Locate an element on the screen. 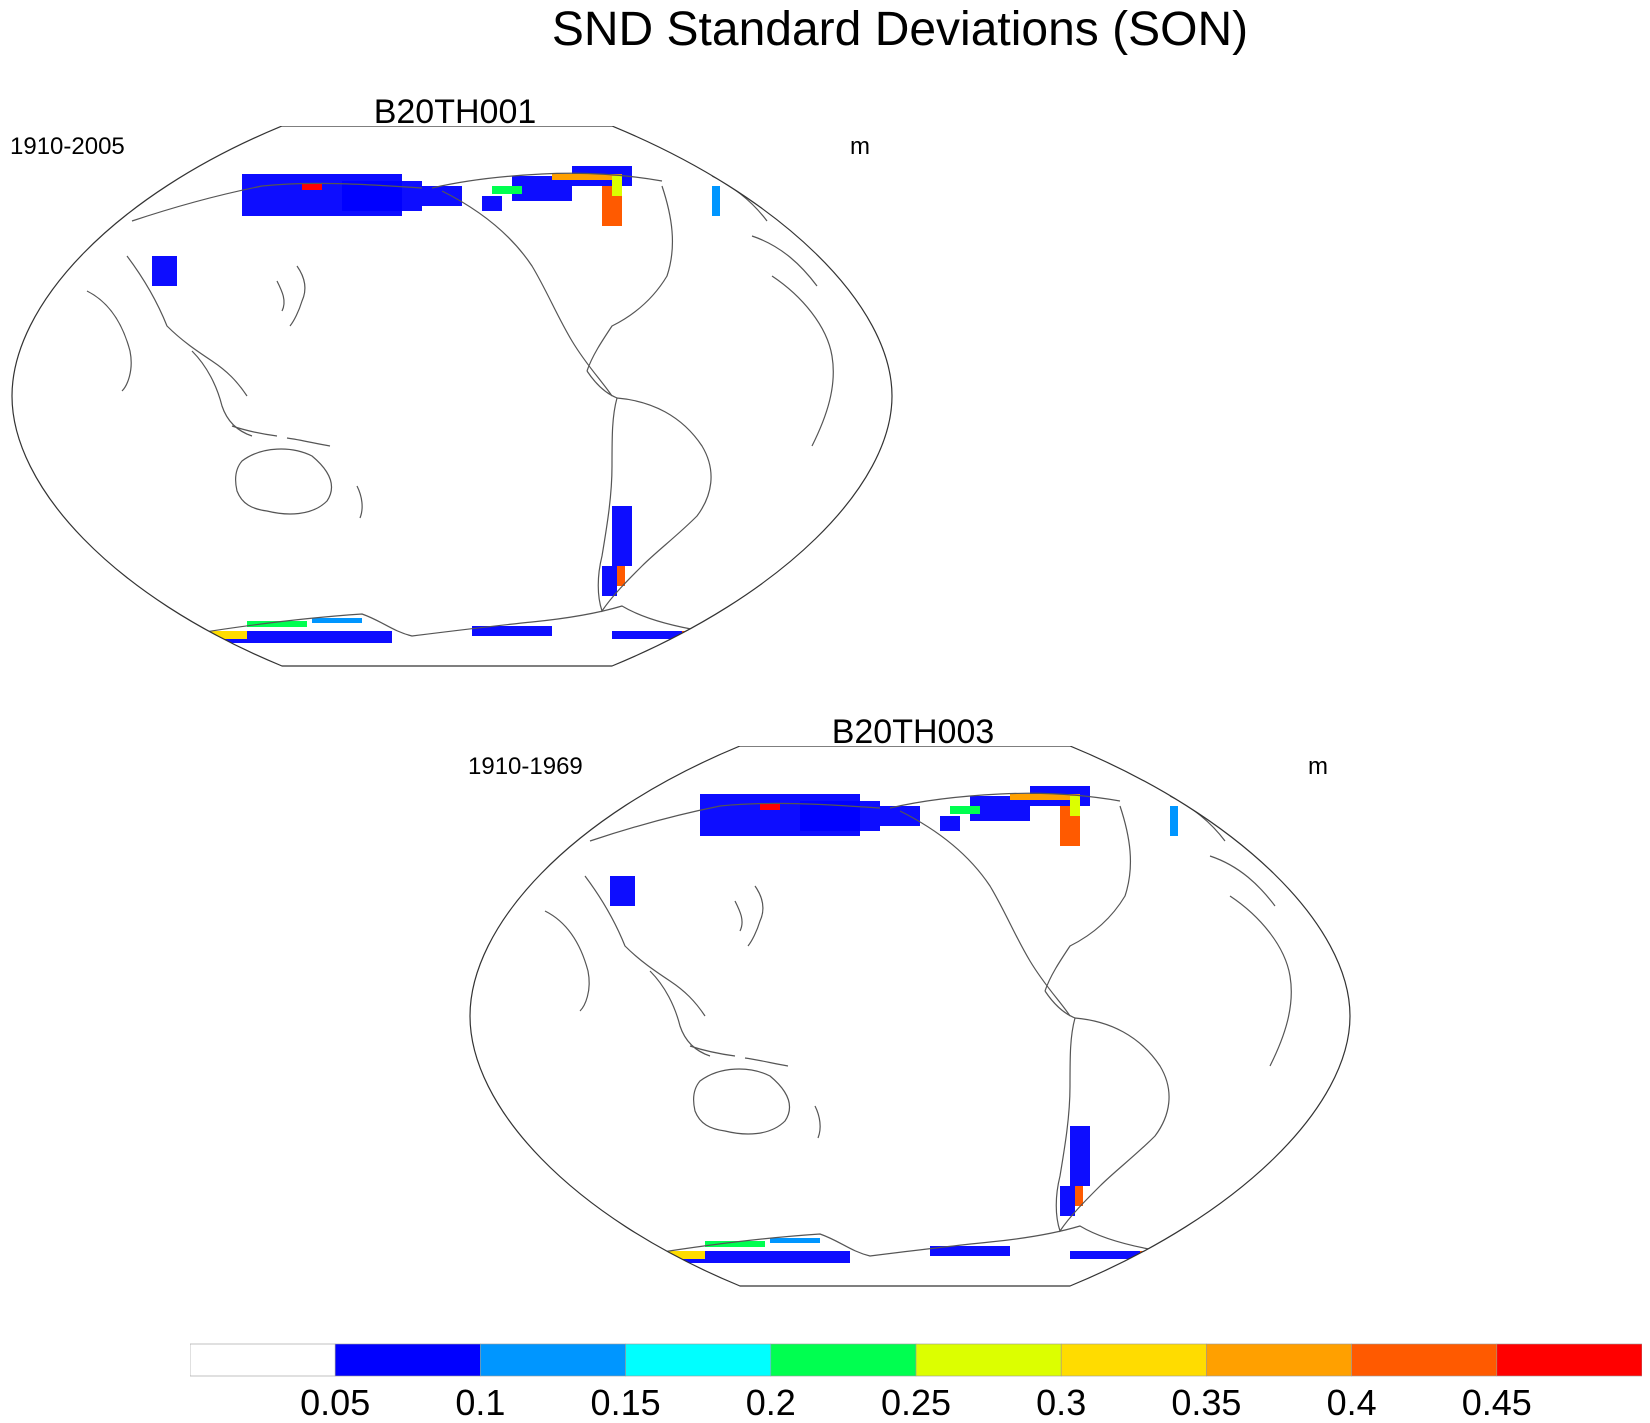 This screenshot has width=1650, height=1423. period-label: 1910-1969 is located at coordinates (525, 766).